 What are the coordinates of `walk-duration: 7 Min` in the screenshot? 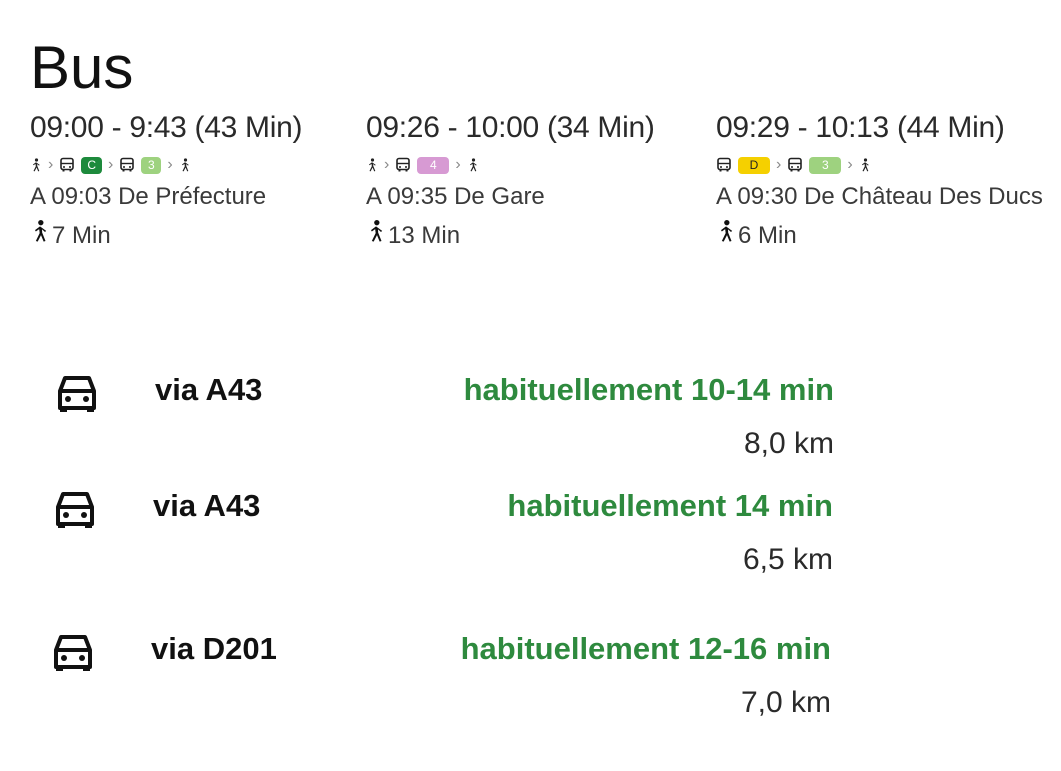 It's located at (166, 236).